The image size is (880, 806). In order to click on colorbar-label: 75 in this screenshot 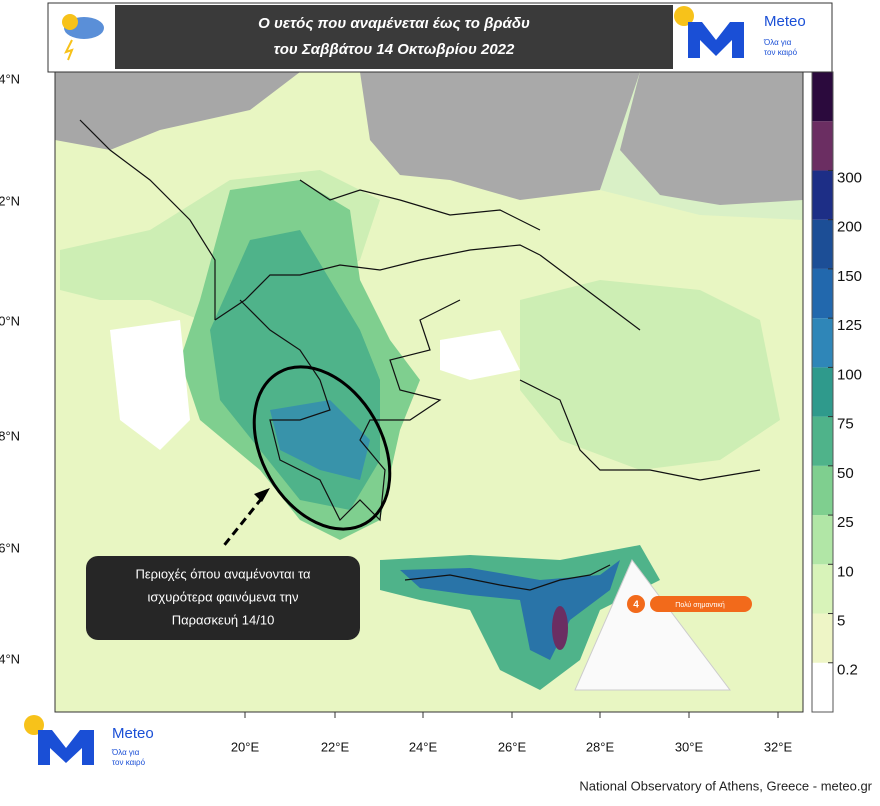, I will do `click(845, 424)`.